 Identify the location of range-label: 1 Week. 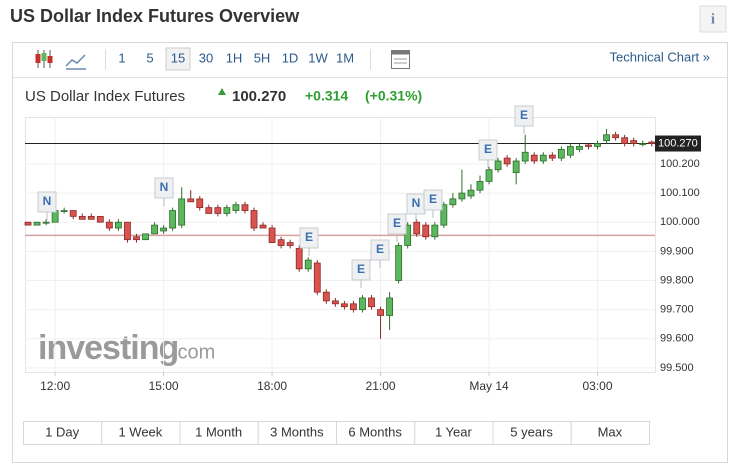
(140, 431).